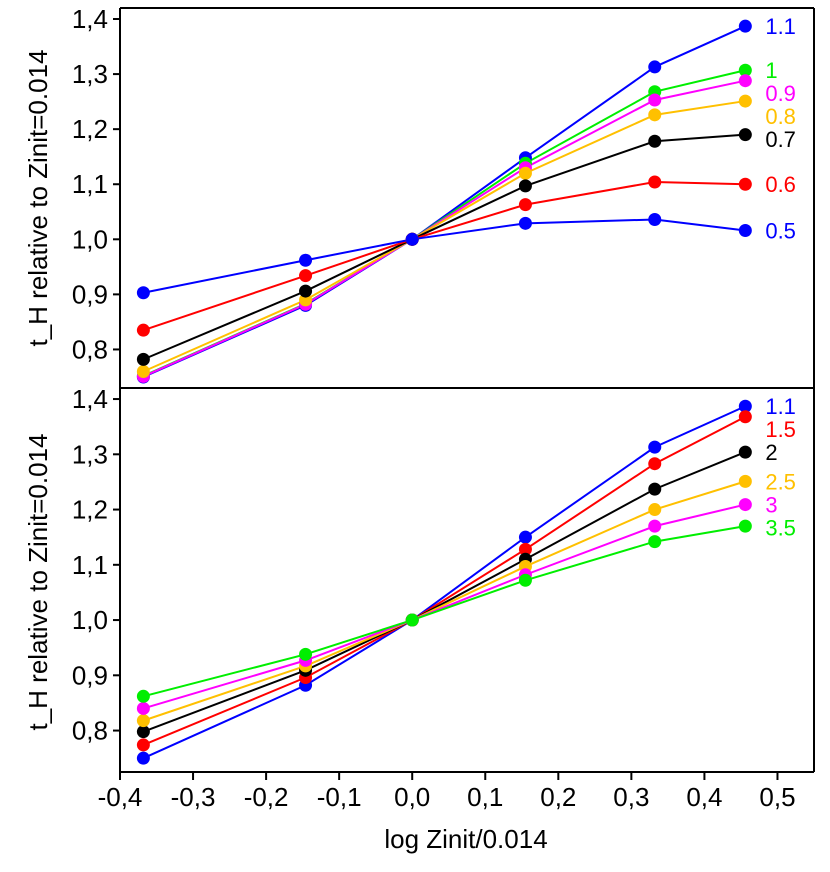  Describe the element at coordinates (558, 797) in the screenshot. I see `x-tick-label: 0,2` at that location.